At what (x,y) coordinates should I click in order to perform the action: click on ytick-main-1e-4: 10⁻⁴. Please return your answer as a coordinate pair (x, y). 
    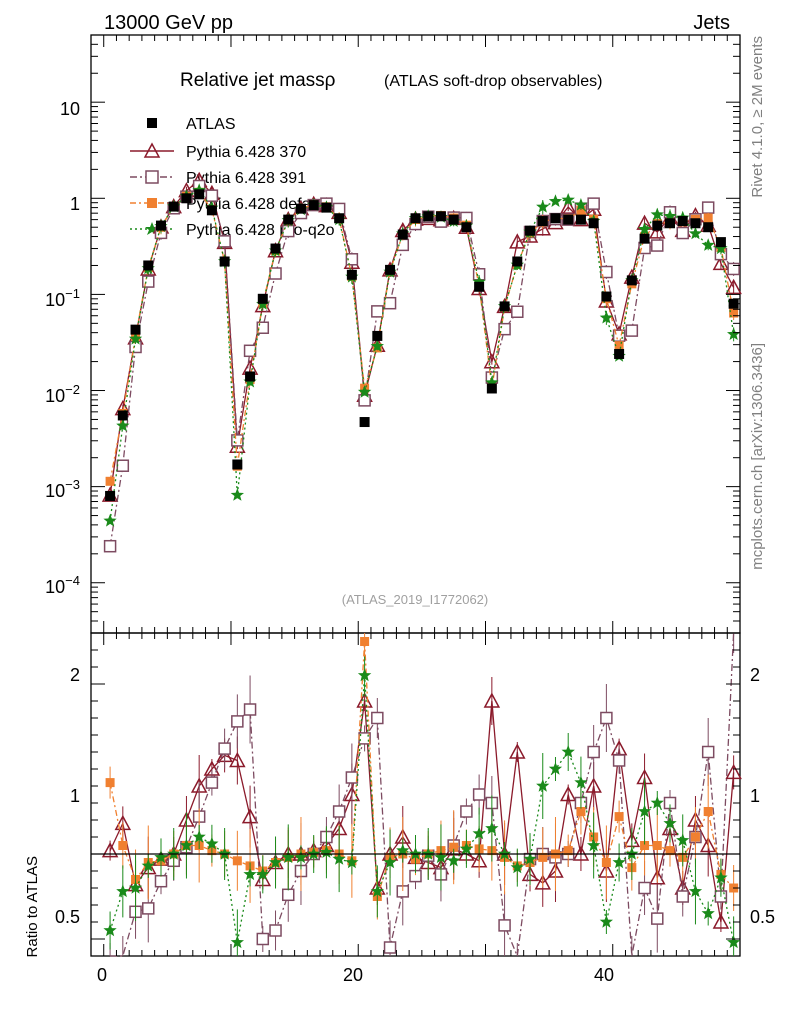
    Looking at the image, I should click on (62, 585).